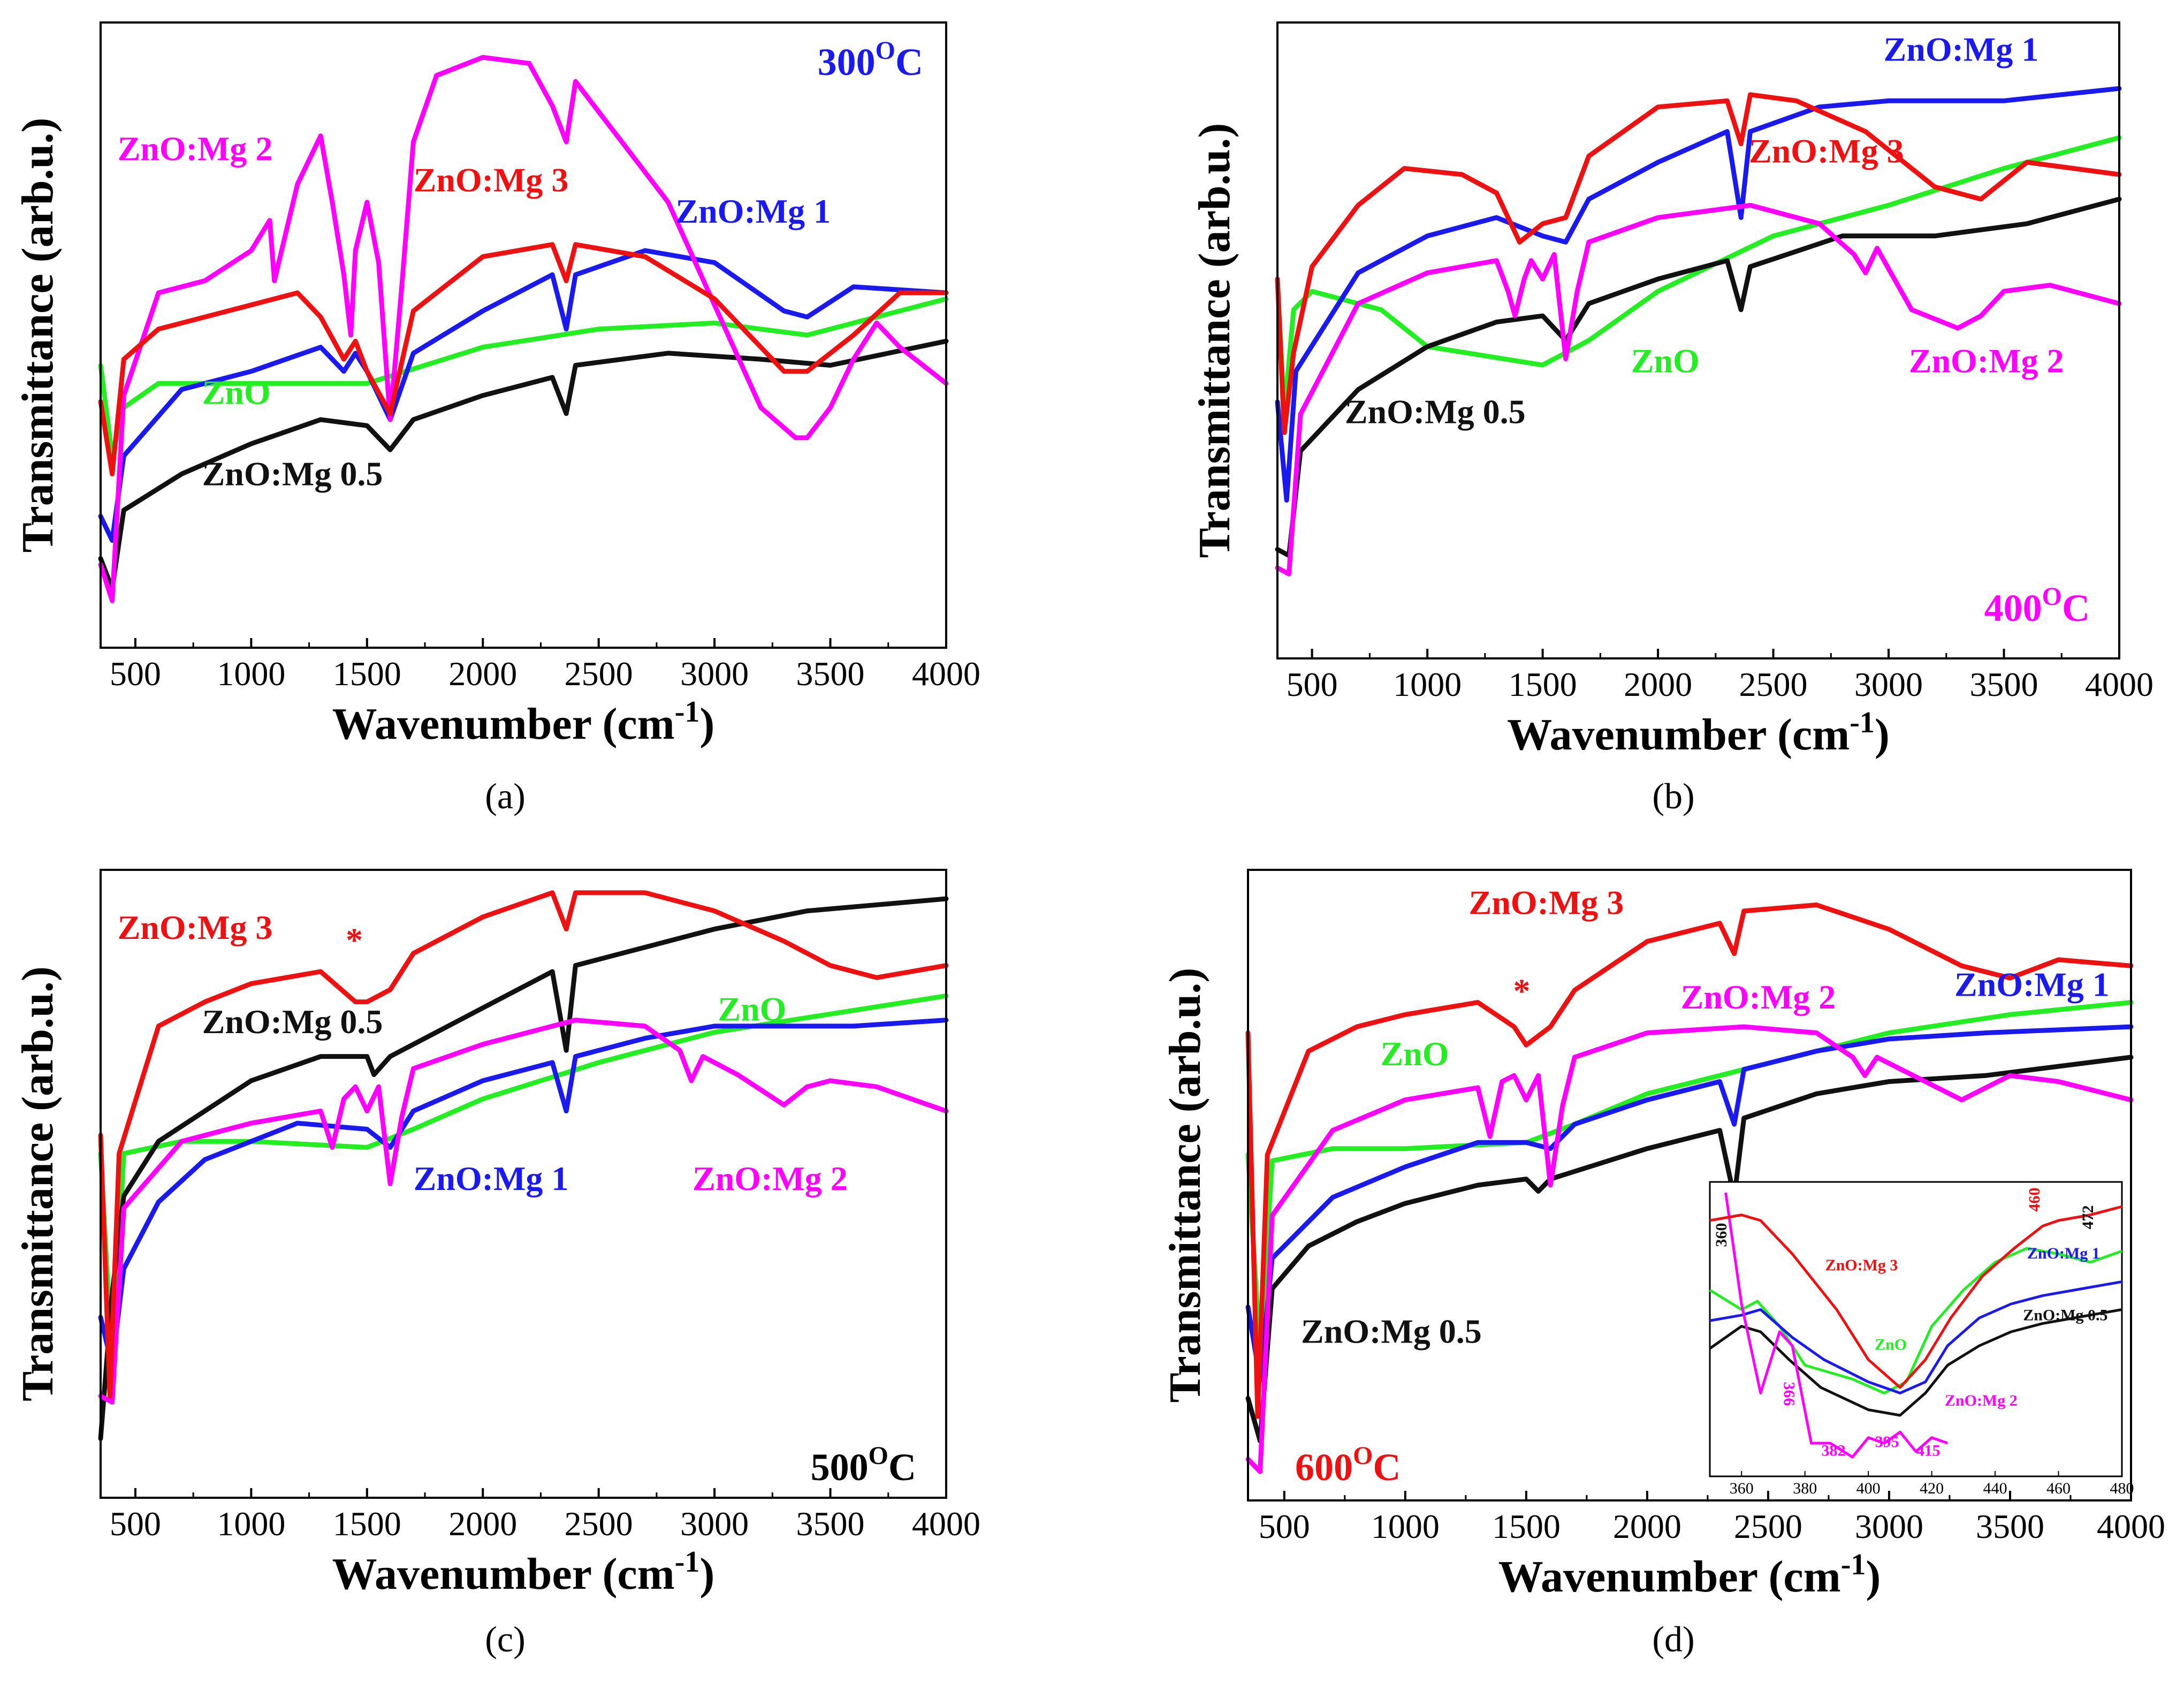 This screenshot has width=2184, height=1691. I want to click on inset-peak-label: 460, so click(2034, 1200).